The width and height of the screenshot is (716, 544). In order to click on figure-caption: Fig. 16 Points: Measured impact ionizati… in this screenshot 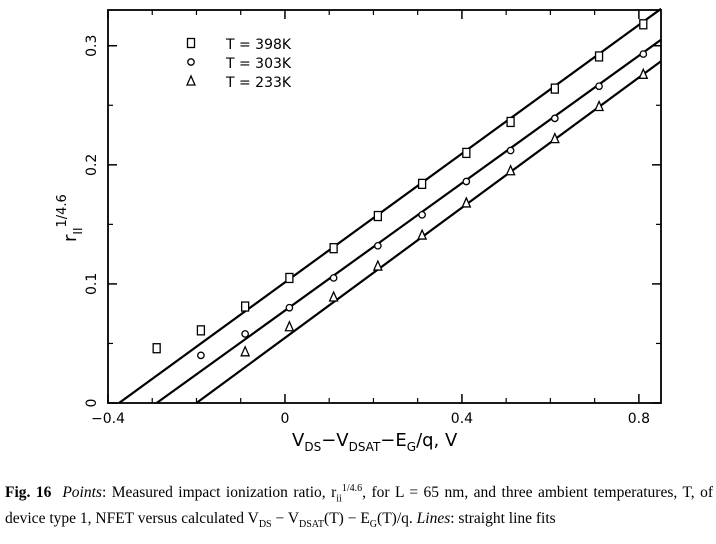, I will do `click(359, 507)`.